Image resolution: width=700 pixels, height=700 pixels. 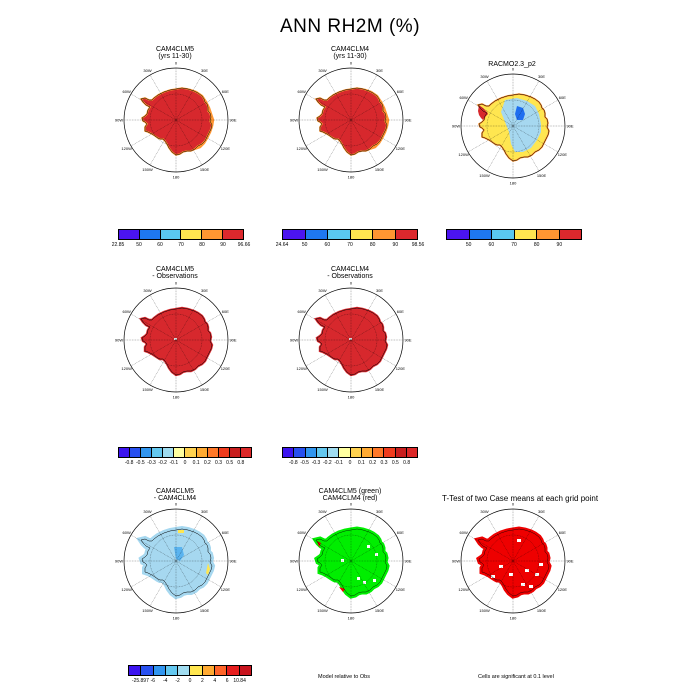 What do you see at coordinates (227, 681) in the screenshot?
I see `colorbar-tick-label: 6` at bounding box center [227, 681].